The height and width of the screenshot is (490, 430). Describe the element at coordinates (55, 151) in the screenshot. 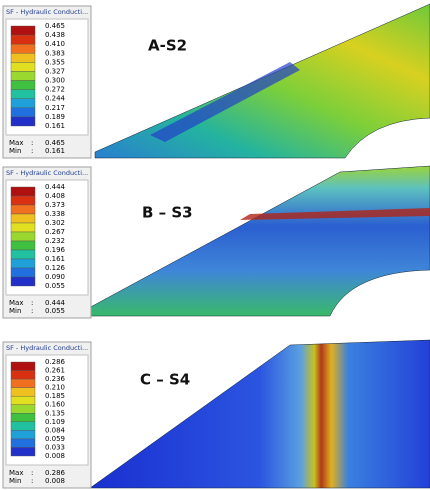

I see `min-value: 0.161` at that location.